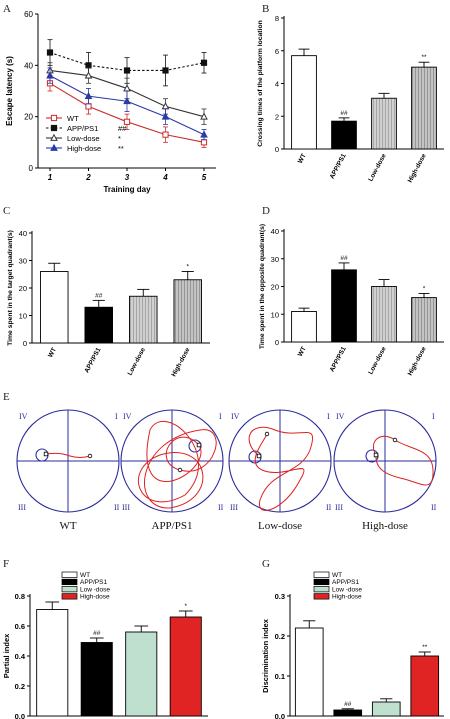 The width and height of the screenshot is (450, 719). Describe the element at coordinates (20, 596) in the screenshot. I see `y-tick-label: 0.8` at that location.